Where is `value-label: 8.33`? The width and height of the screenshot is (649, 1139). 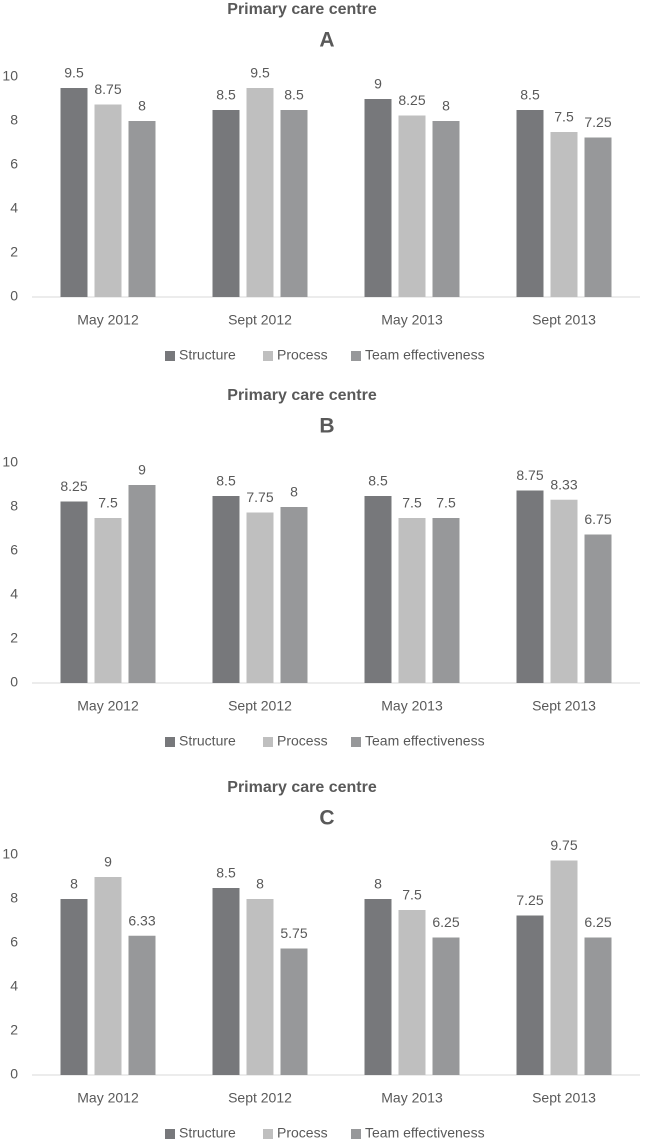 value-label: 8.33 is located at coordinates (563, 484).